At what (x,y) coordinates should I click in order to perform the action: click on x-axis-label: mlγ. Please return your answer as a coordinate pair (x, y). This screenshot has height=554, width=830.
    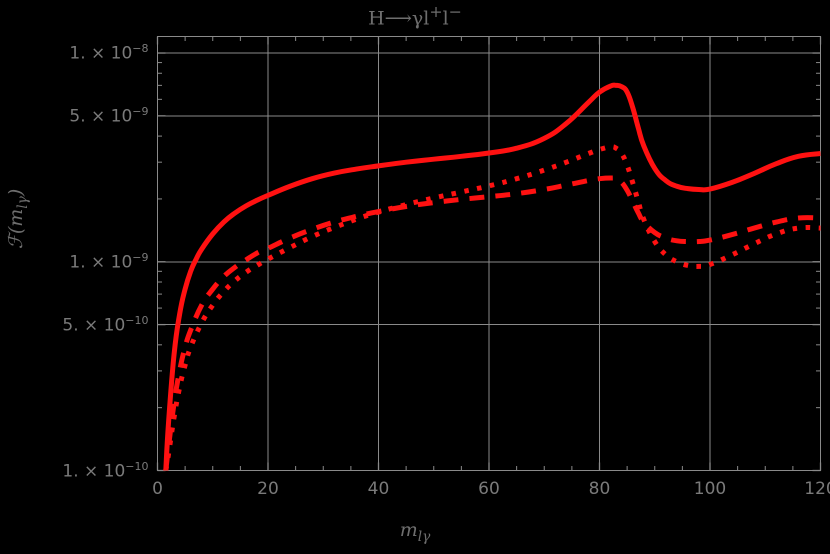
    Looking at the image, I should click on (415, 532).